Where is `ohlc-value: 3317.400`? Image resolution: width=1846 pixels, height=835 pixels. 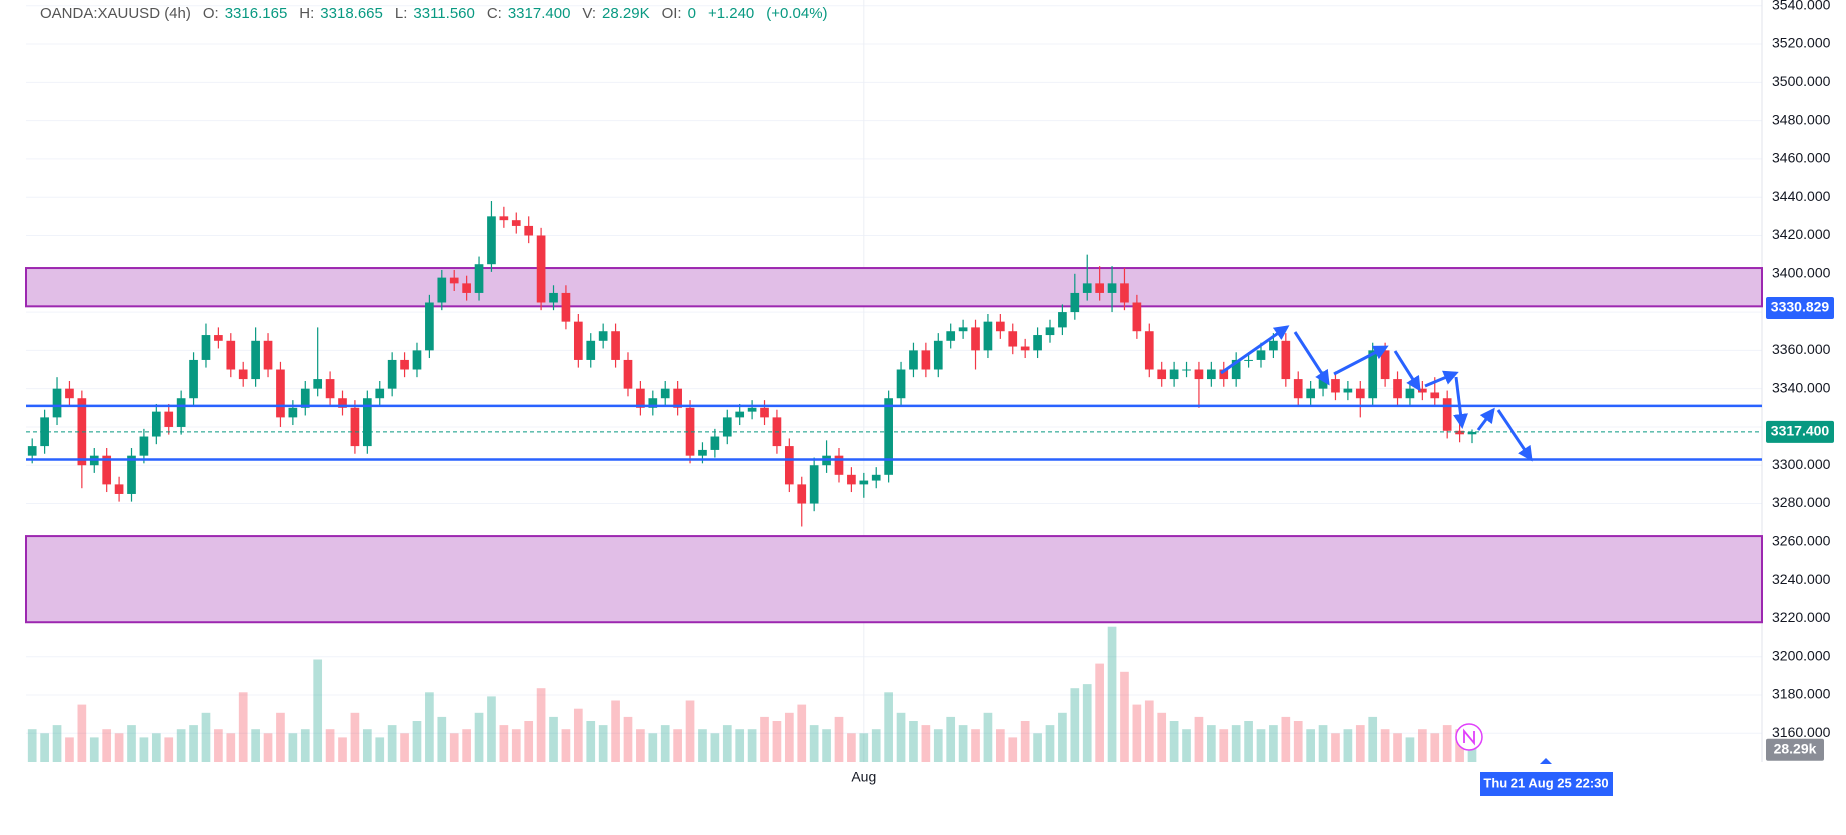 ohlc-value: 3317.400 is located at coordinates (539, 13).